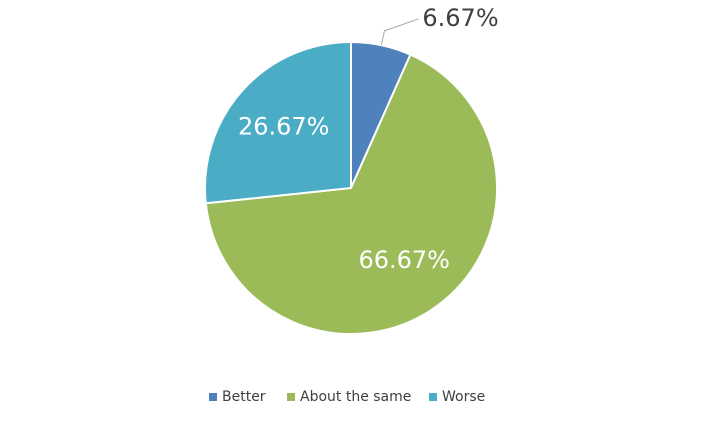  I want to click on legend-label: Worse, so click(463, 397).